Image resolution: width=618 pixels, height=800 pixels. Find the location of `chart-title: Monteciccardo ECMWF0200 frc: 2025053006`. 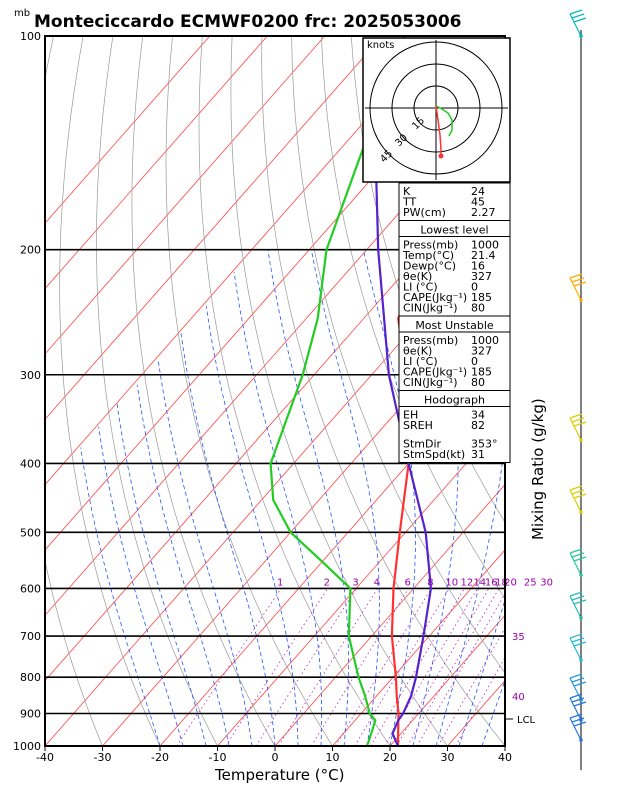

chart-title: Monteciccardo ECMWF0200 frc: 2025053006 is located at coordinates (248, 22).